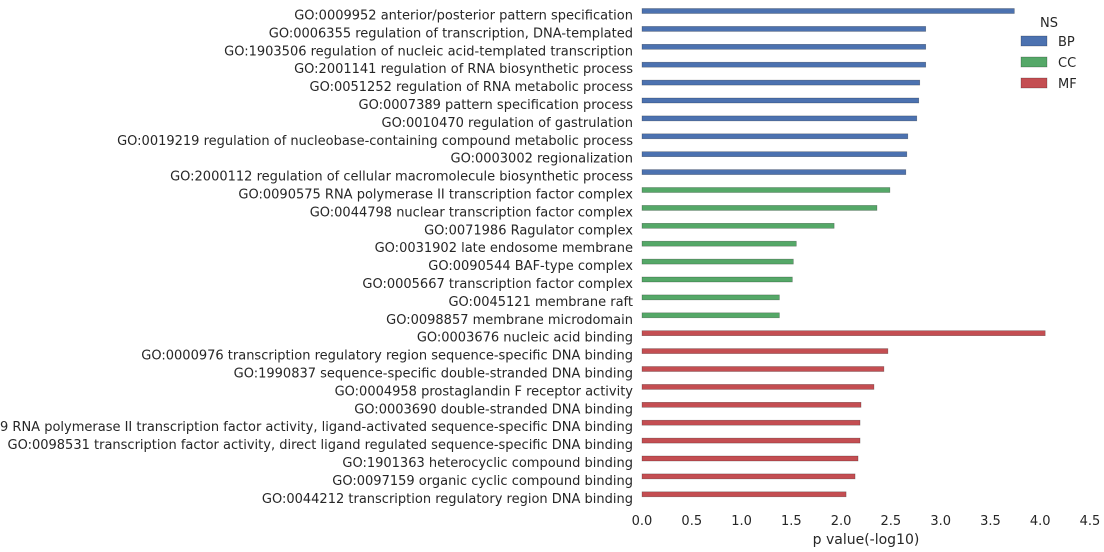 This screenshot has width=1104, height=552. Describe the element at coordinates (487, 463) in the screenshot. I see `category-label-26: GO:1901363 heterocyclic compound binding` at that location.